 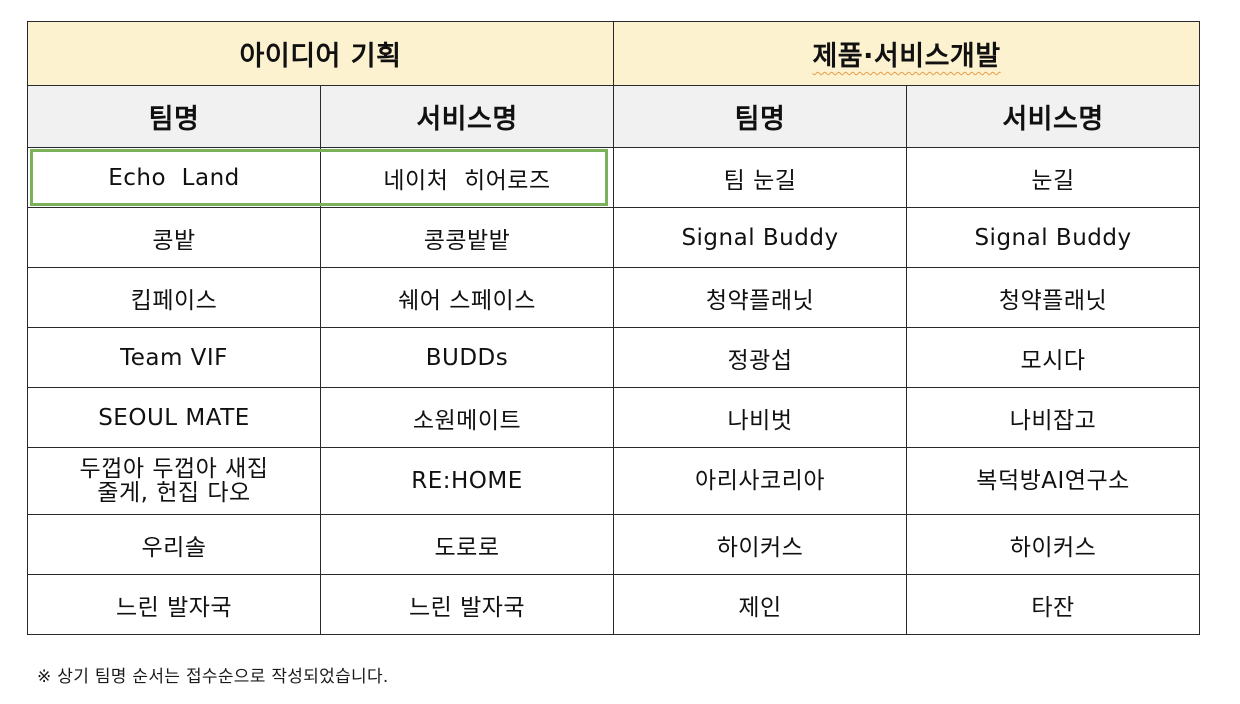 What do you see at coordinates (1053, 417) in the screenshot?
I see `product-service-cell: 나비잡고` at bounding box center [1053, 417].